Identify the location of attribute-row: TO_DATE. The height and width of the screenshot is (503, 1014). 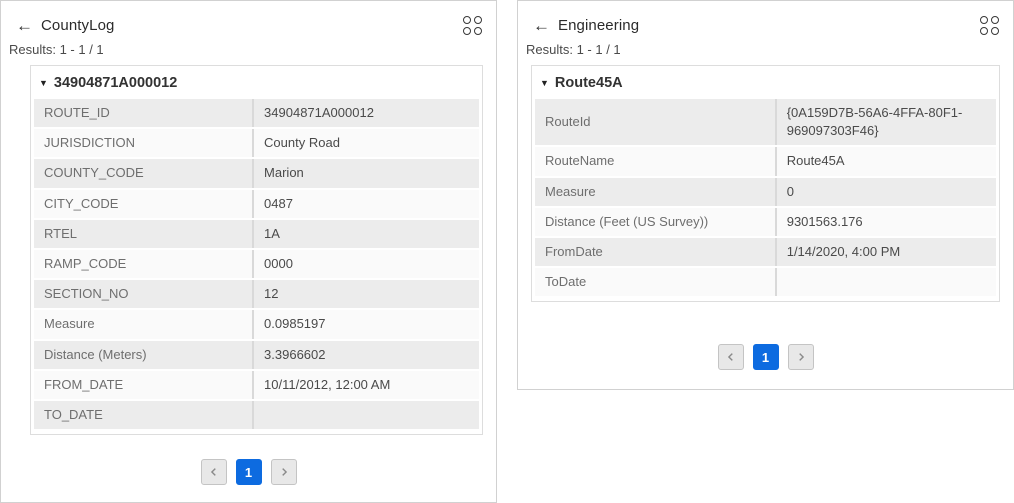
(256, 415).